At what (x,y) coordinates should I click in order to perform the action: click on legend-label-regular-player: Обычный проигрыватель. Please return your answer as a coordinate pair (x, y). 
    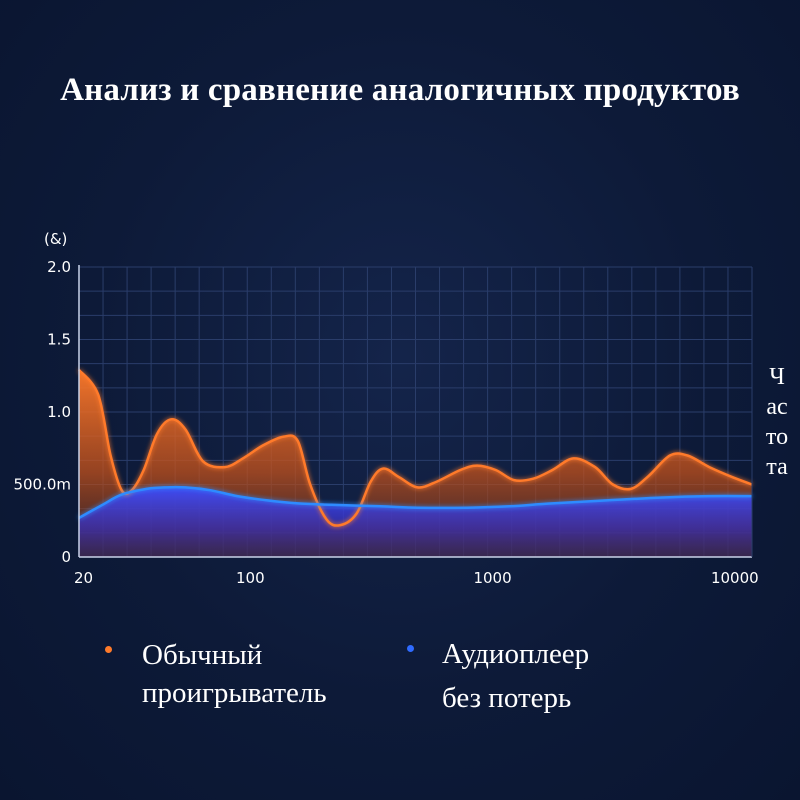
    Looking at the image, I should click on (234, 674).